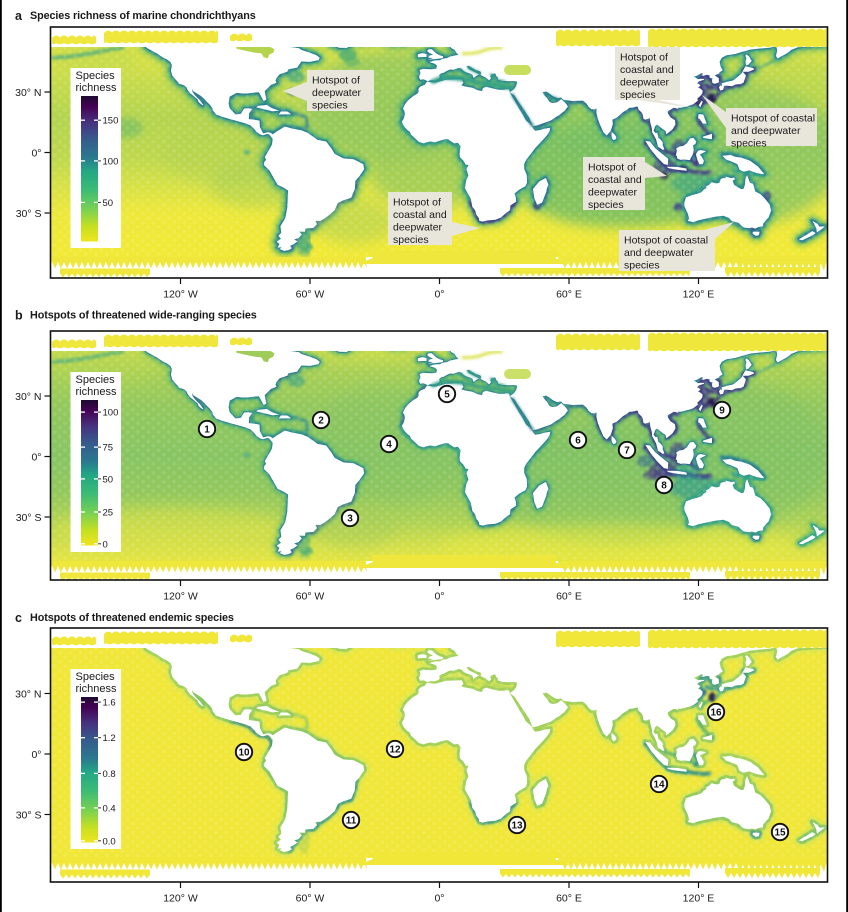  Describe the element at coordinates (350, 519) in the screenshot. I see `svg-text: 3` at that location.